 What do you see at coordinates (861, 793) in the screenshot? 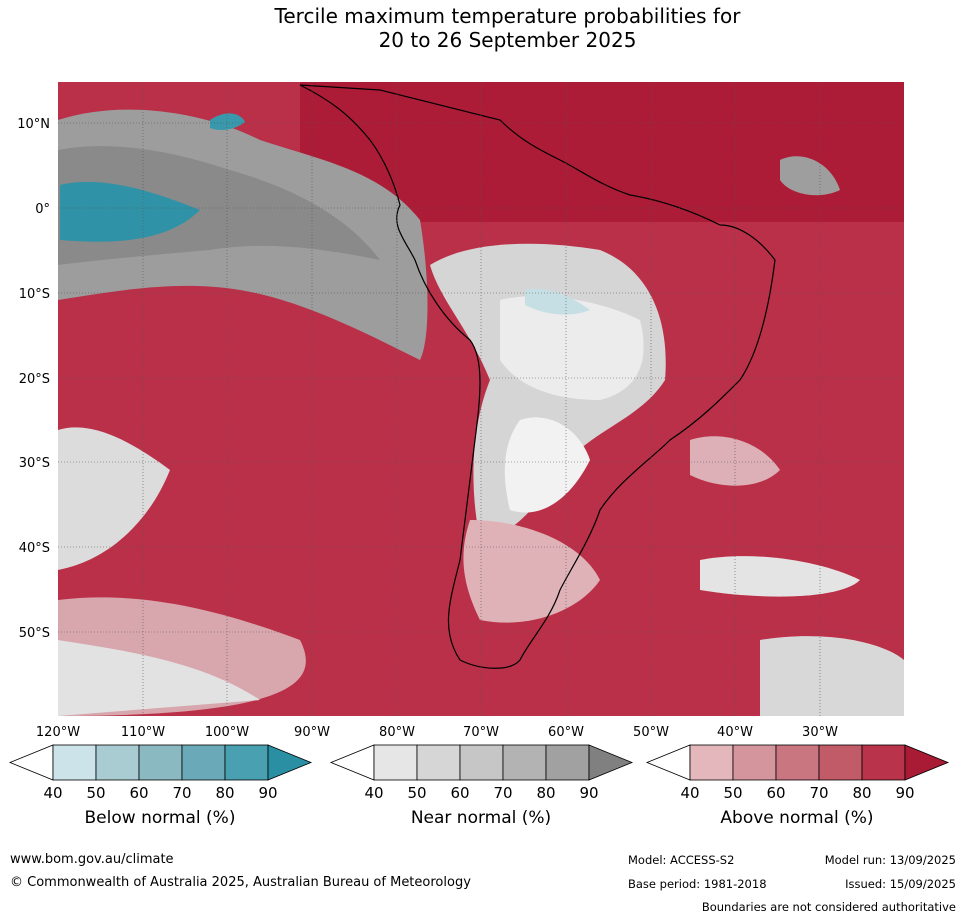
I see `legend-above-tick: 80` at bounding box center [861, 793].